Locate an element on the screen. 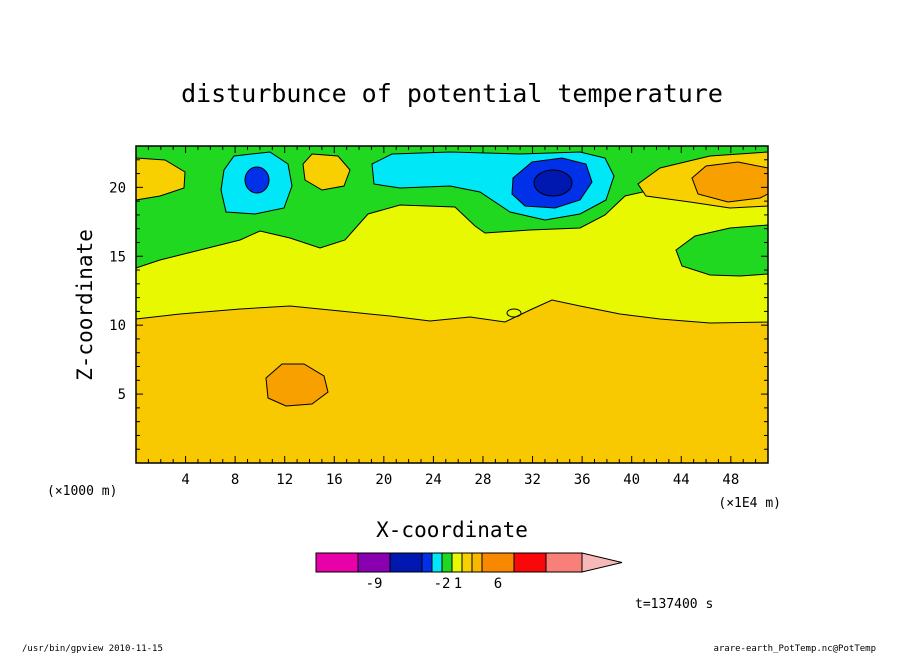  time-label: t=137400 s is located at coordinates (674, 604).